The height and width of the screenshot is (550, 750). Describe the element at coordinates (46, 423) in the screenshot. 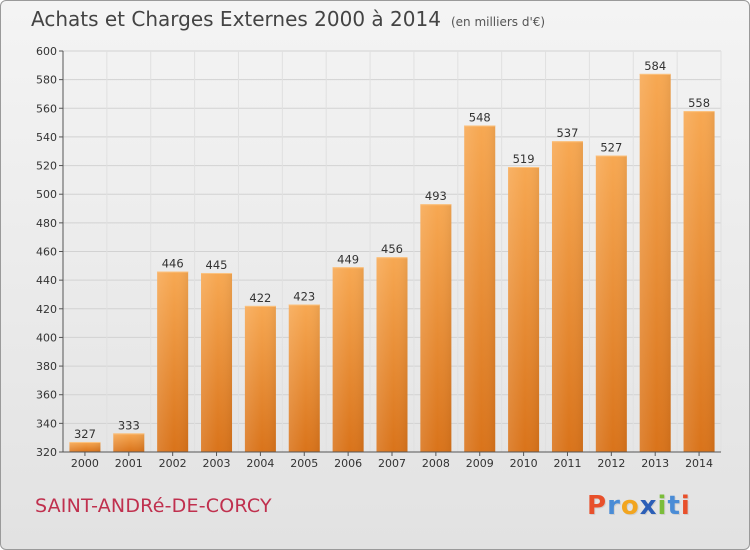

I see `y-tick-label: 340` at that location.